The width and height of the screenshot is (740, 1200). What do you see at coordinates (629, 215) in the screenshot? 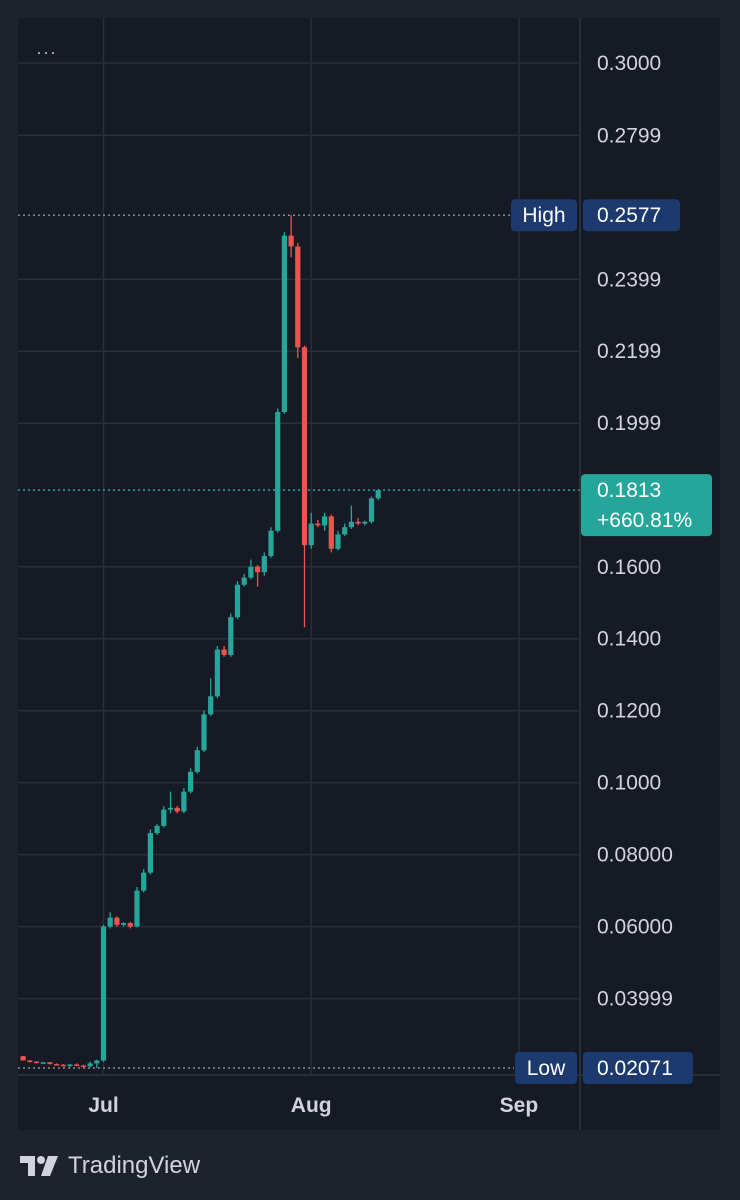
I see `high-value: 0.2577` at bounding box center [629, 215].